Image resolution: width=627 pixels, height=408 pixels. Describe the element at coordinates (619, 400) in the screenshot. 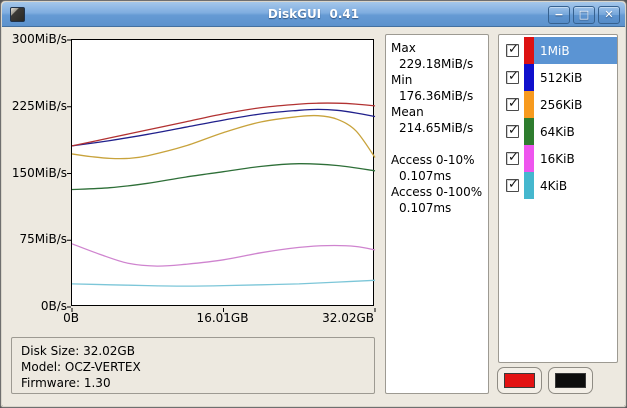

I see `resize-grip-right` at that location.